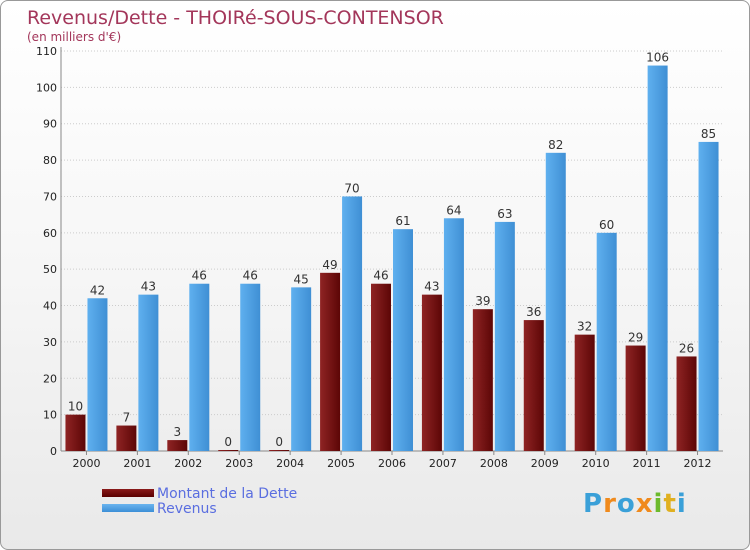 The height and width of the screenshot is (550, 750). What do you see at coordinates (647, 463) in the screenshot?
I see `x-tick-label-2011: 2011` at bounding box center [647, 463].